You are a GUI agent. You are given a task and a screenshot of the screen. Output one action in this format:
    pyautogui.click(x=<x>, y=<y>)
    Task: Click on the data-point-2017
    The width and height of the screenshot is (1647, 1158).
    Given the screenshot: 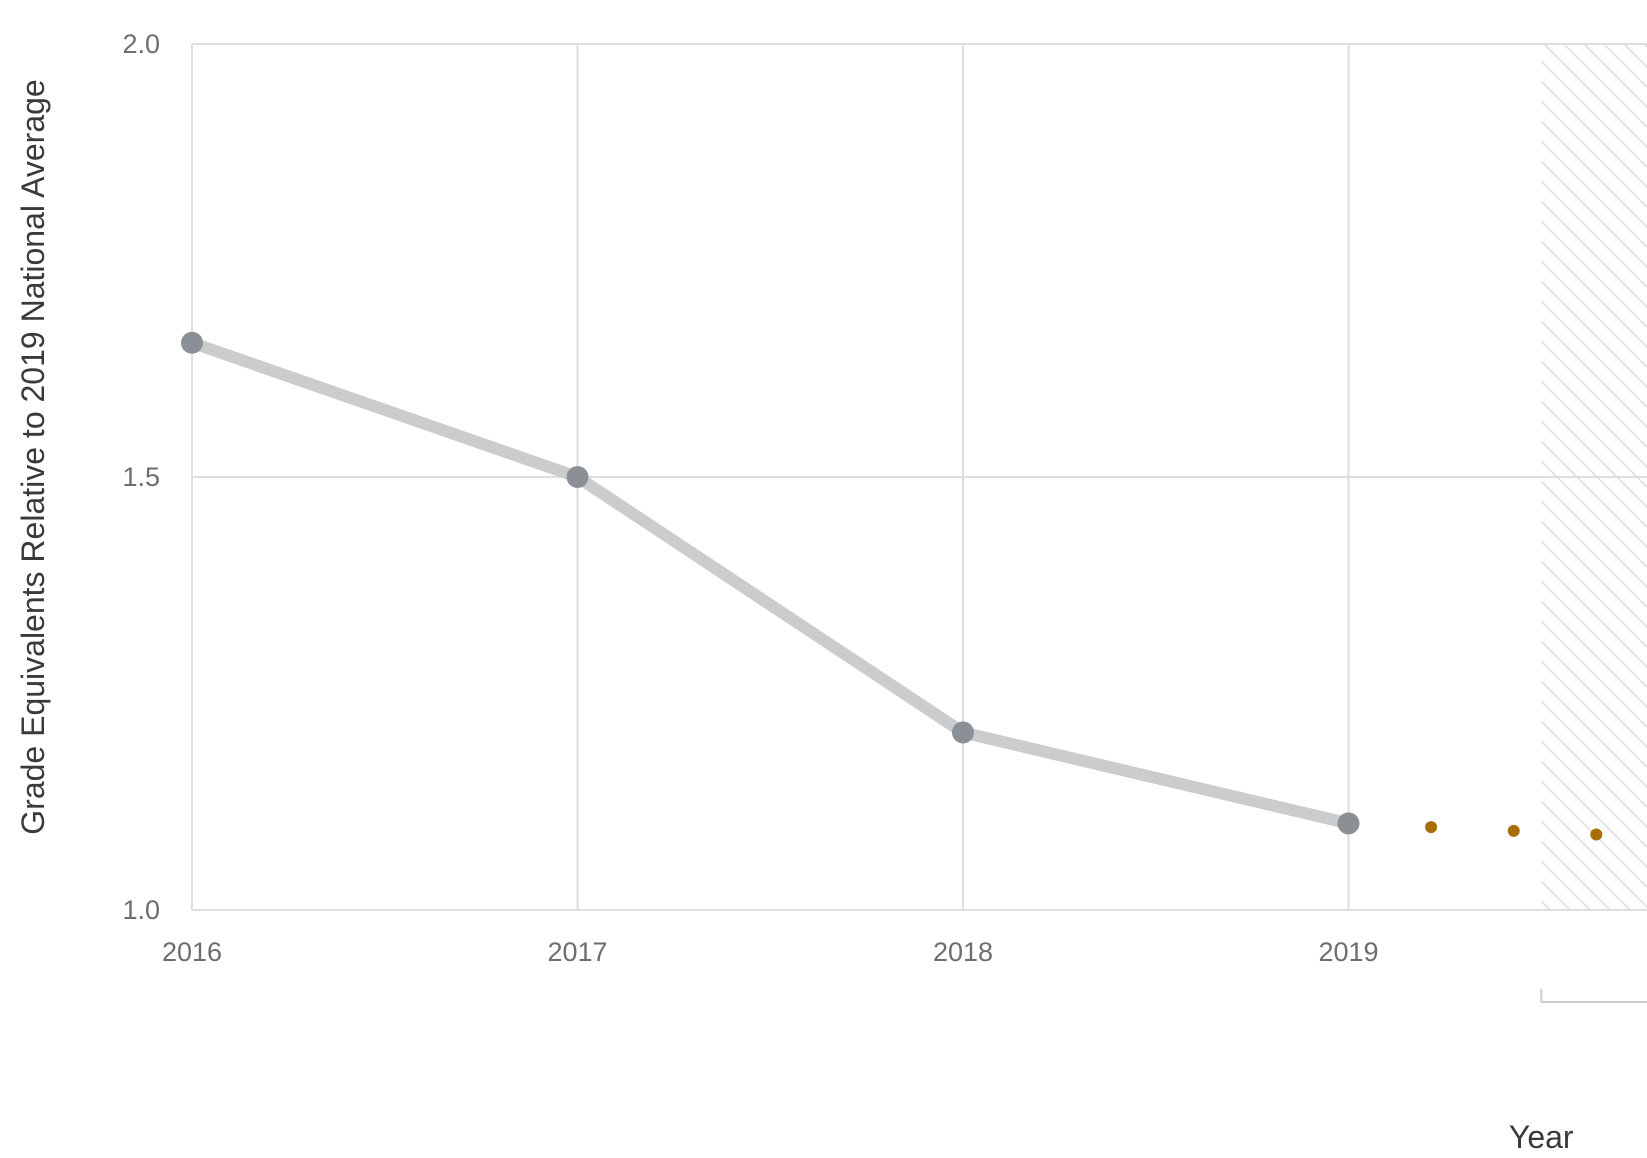 What is the action you would take?
    pyautogui.click(x=577, y=477)
    